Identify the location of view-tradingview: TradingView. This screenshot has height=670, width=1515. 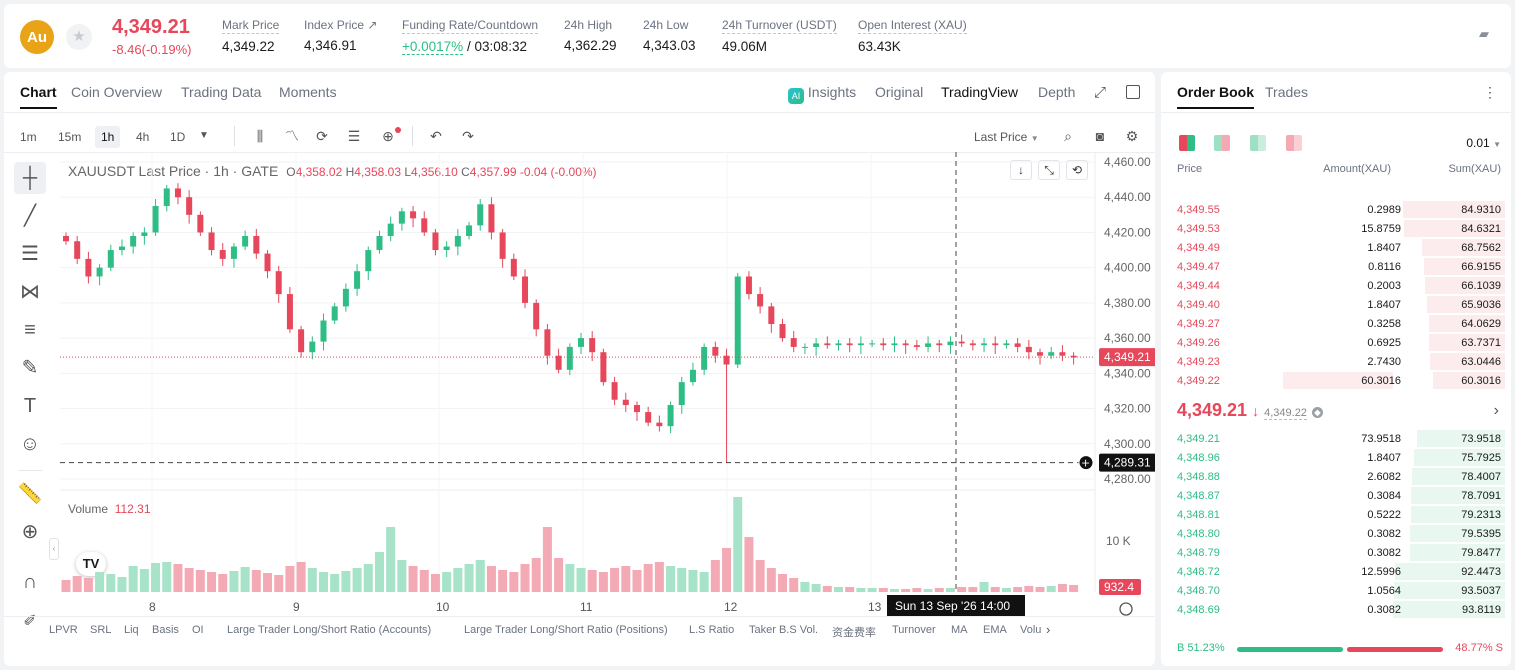
(980, 92).